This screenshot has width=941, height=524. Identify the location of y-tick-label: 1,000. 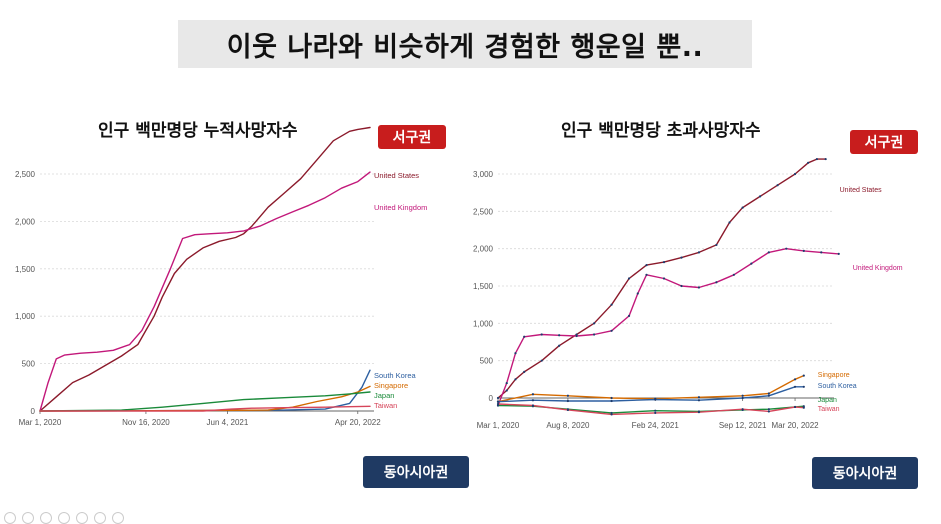
(25, 316).